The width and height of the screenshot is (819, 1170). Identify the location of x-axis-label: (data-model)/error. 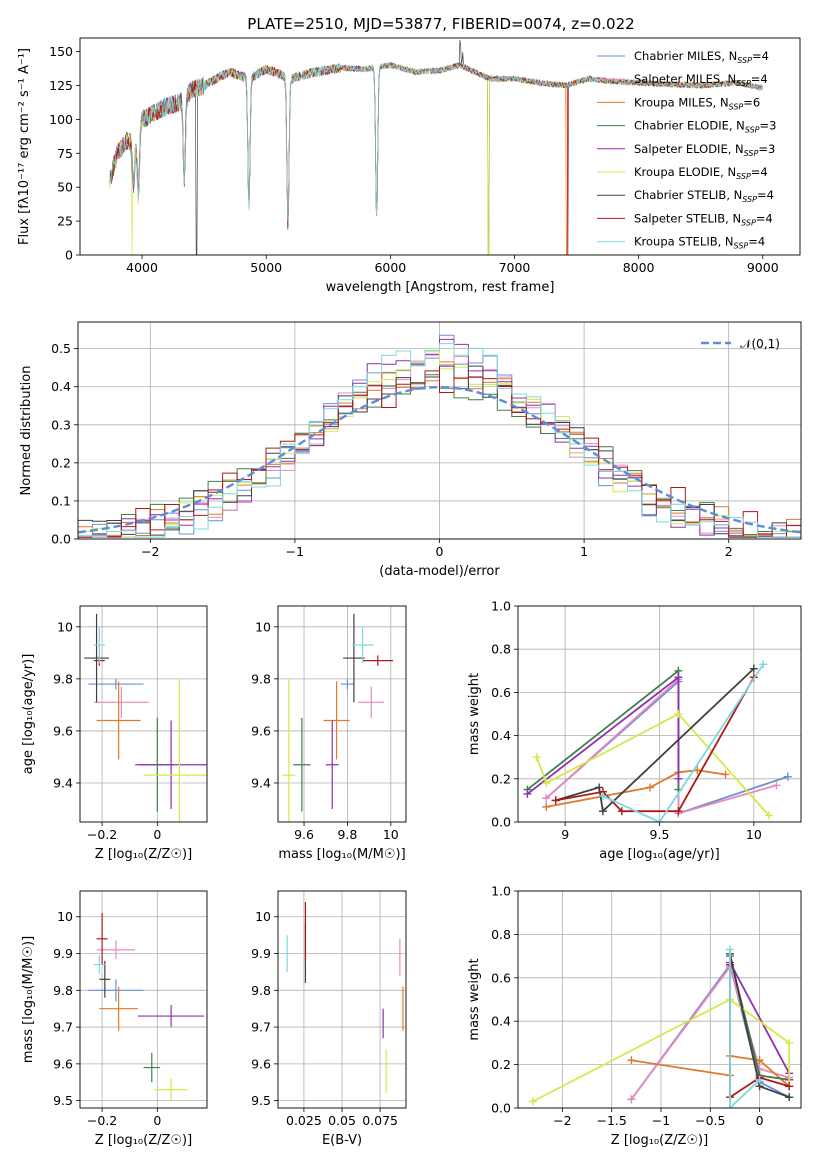
(439, 571).